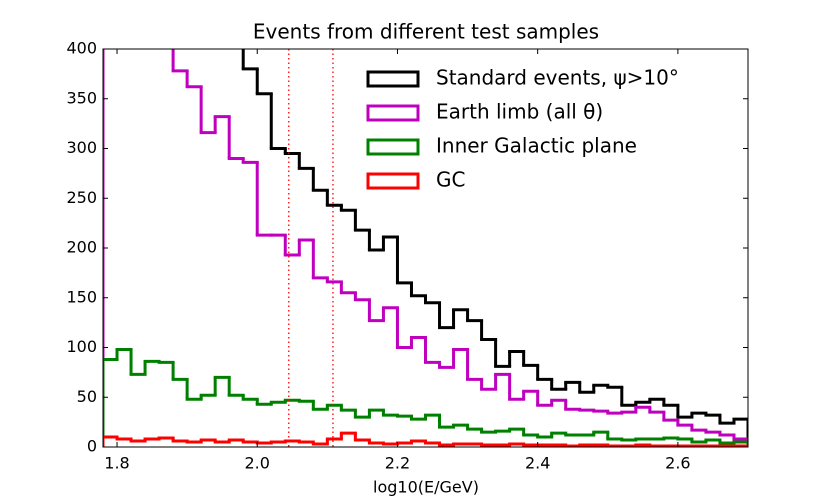 This screenshot has width=830, height=503. I want to click on x-tick-label: 2.6, so click(677, 463).